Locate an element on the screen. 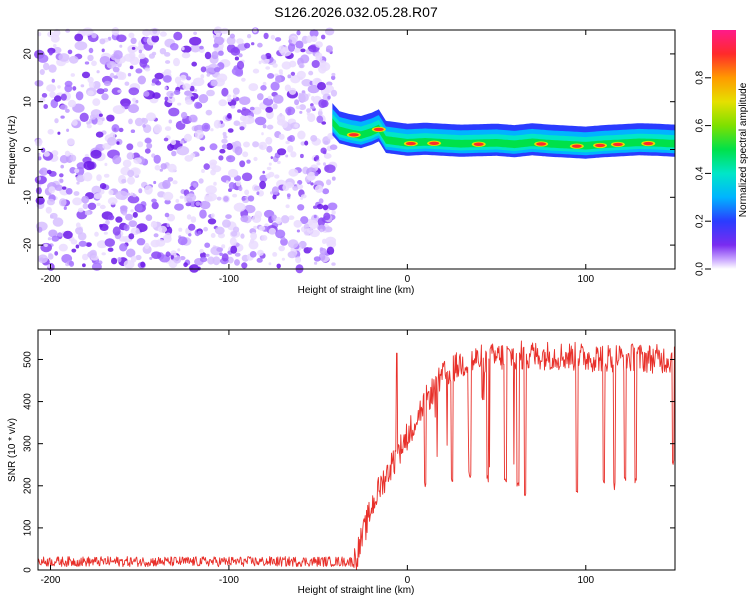  y-tick-label: 20 is located at coordinates (28, 54).